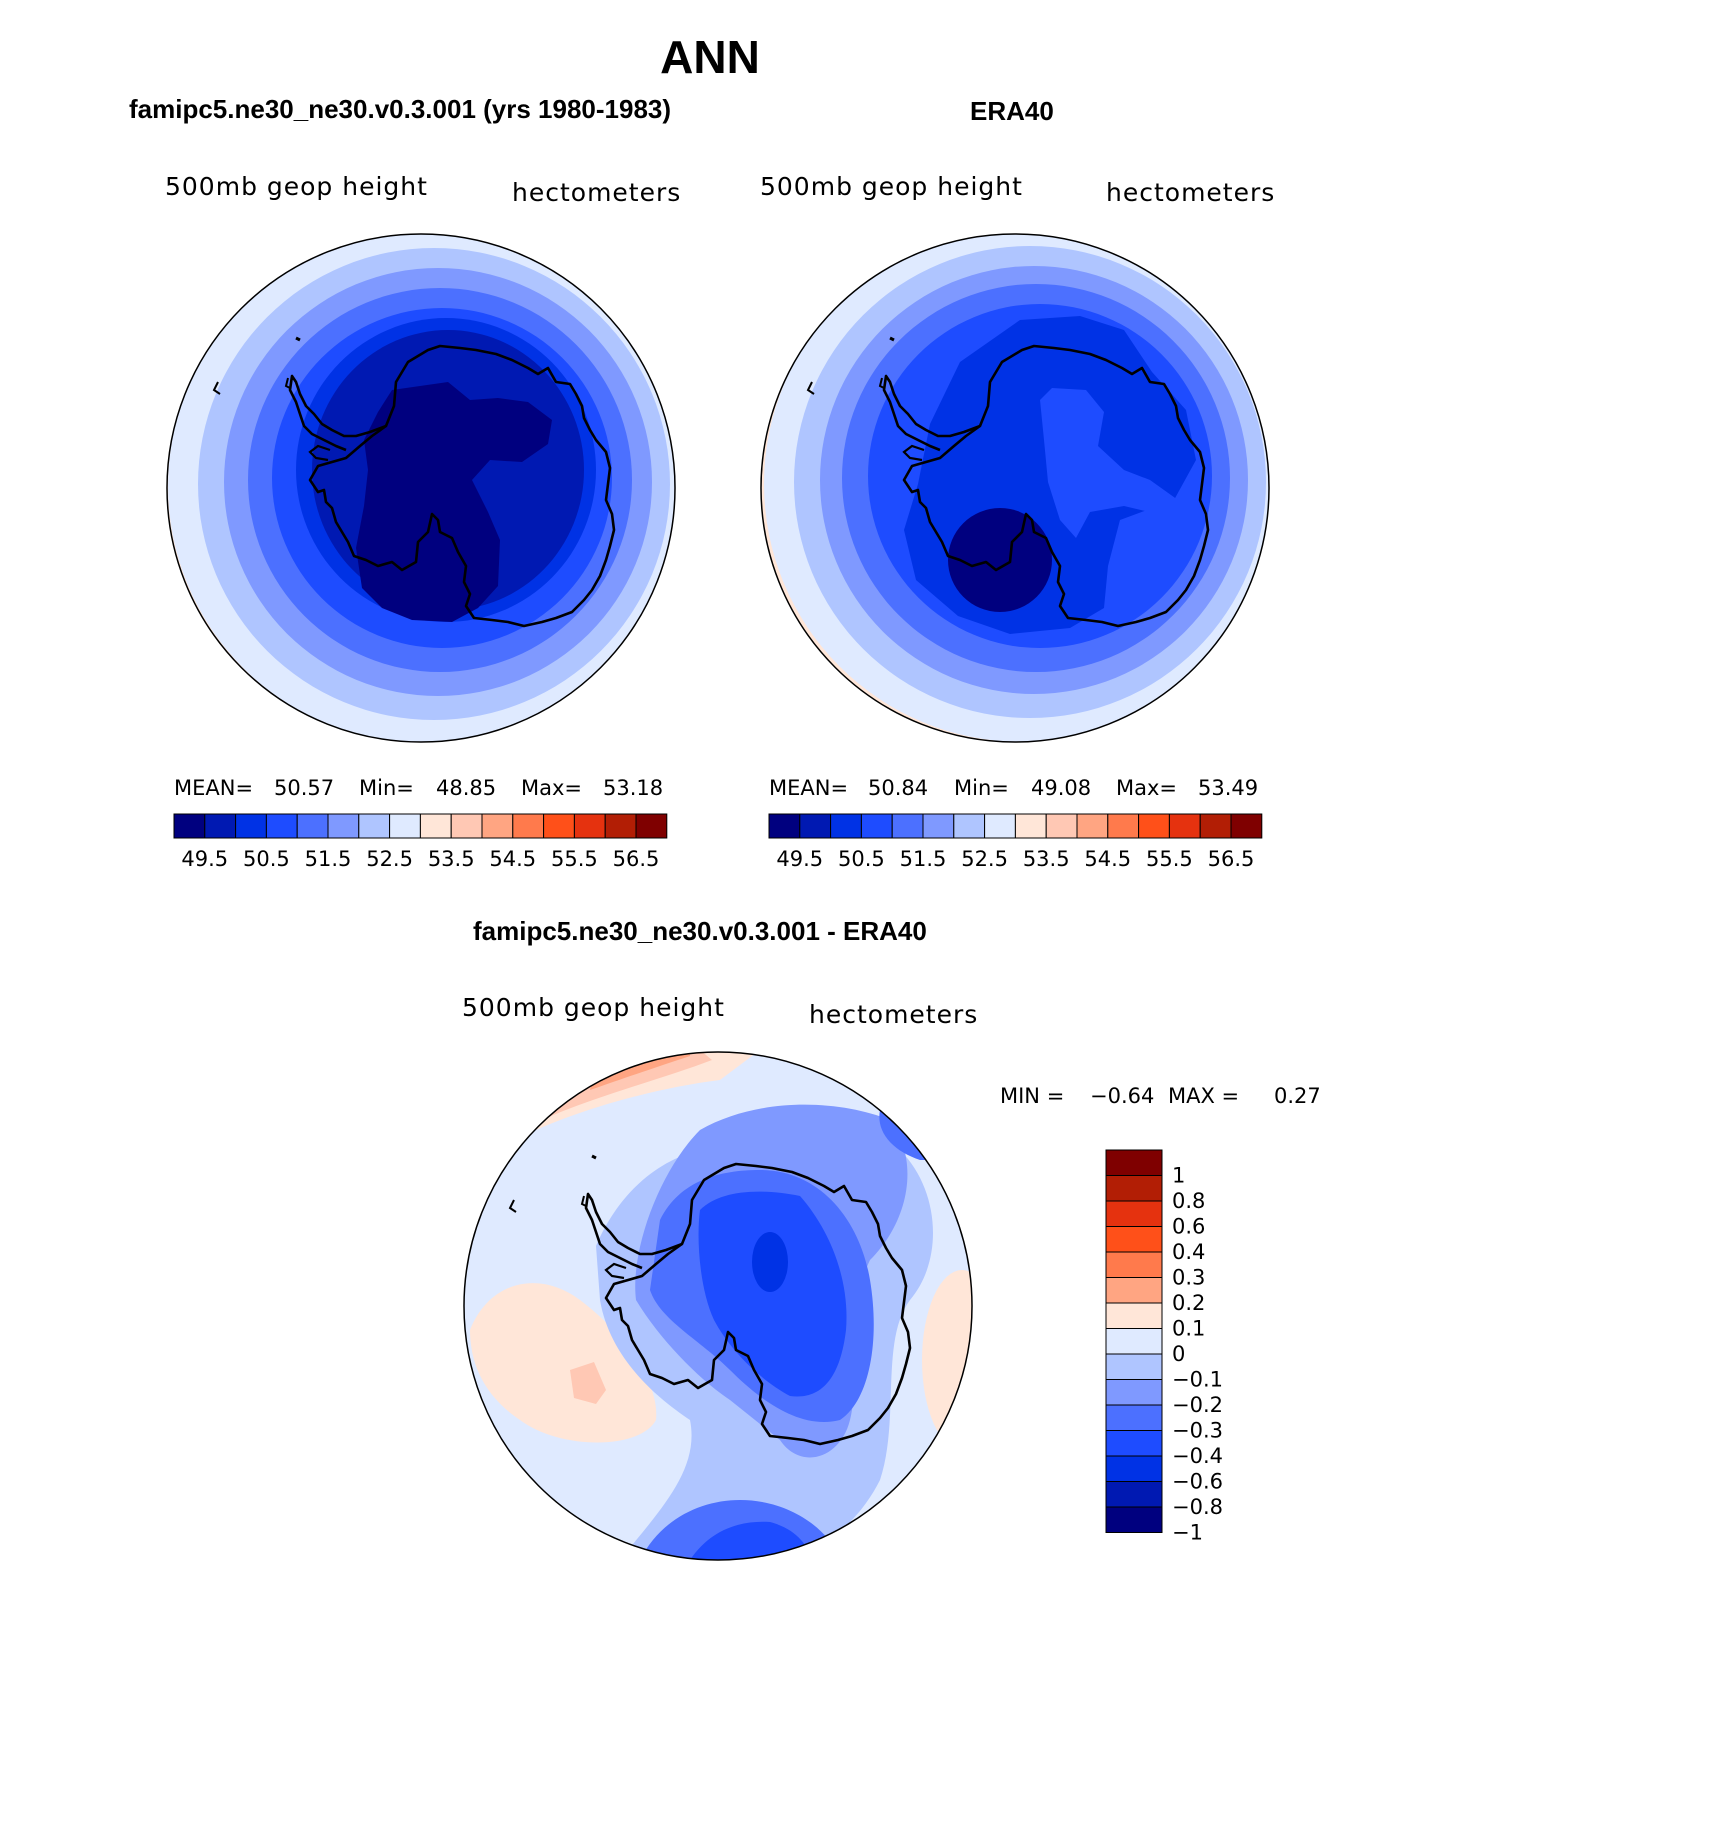 Image resolution: width=1710 pixels, height=1839 pixels. What do you see at coordinates (304, 788) in the screenshot?
I see `panel-model-mean: 50.57` at bounding box center [304, 788].